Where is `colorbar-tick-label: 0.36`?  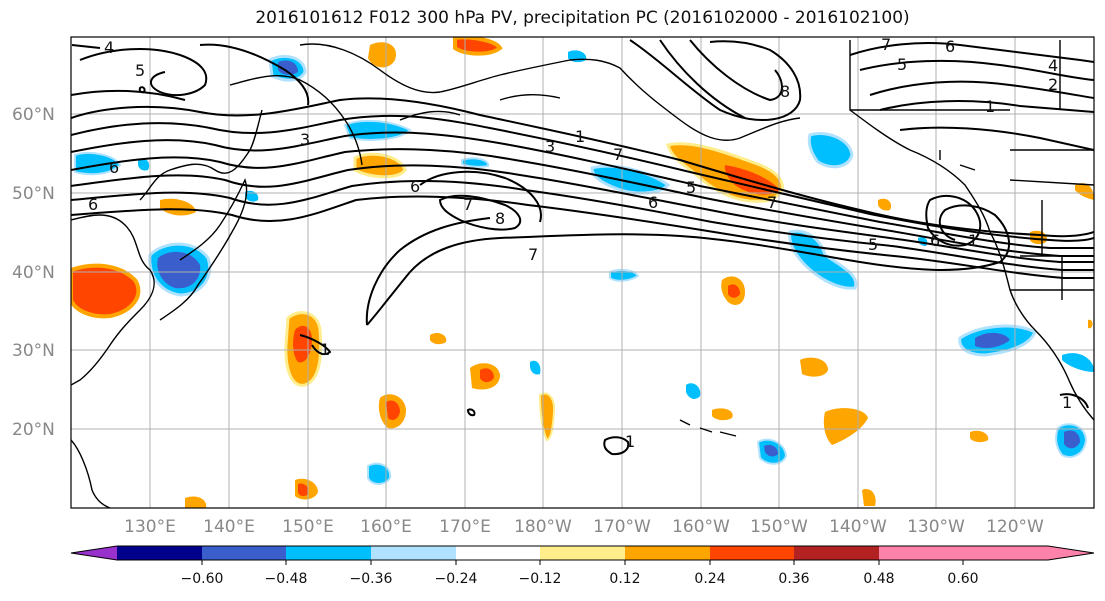
colorbar-tick-label: 0.36 is located at coordinates (793, 579).